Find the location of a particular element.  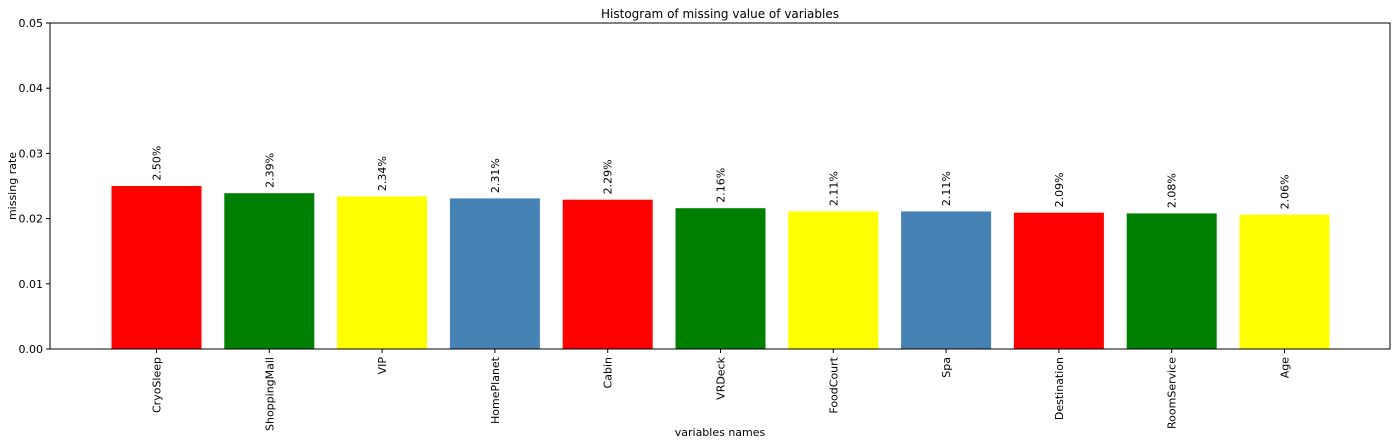

y-tick-label: 0.05 is located at coordinates (31, 23).